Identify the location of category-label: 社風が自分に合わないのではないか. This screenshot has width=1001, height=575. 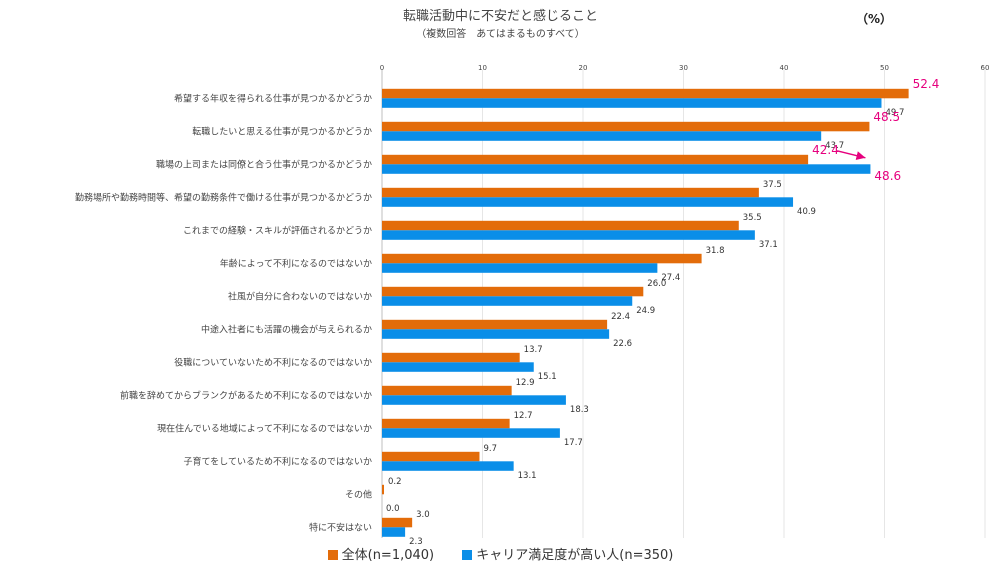
(300, 296).